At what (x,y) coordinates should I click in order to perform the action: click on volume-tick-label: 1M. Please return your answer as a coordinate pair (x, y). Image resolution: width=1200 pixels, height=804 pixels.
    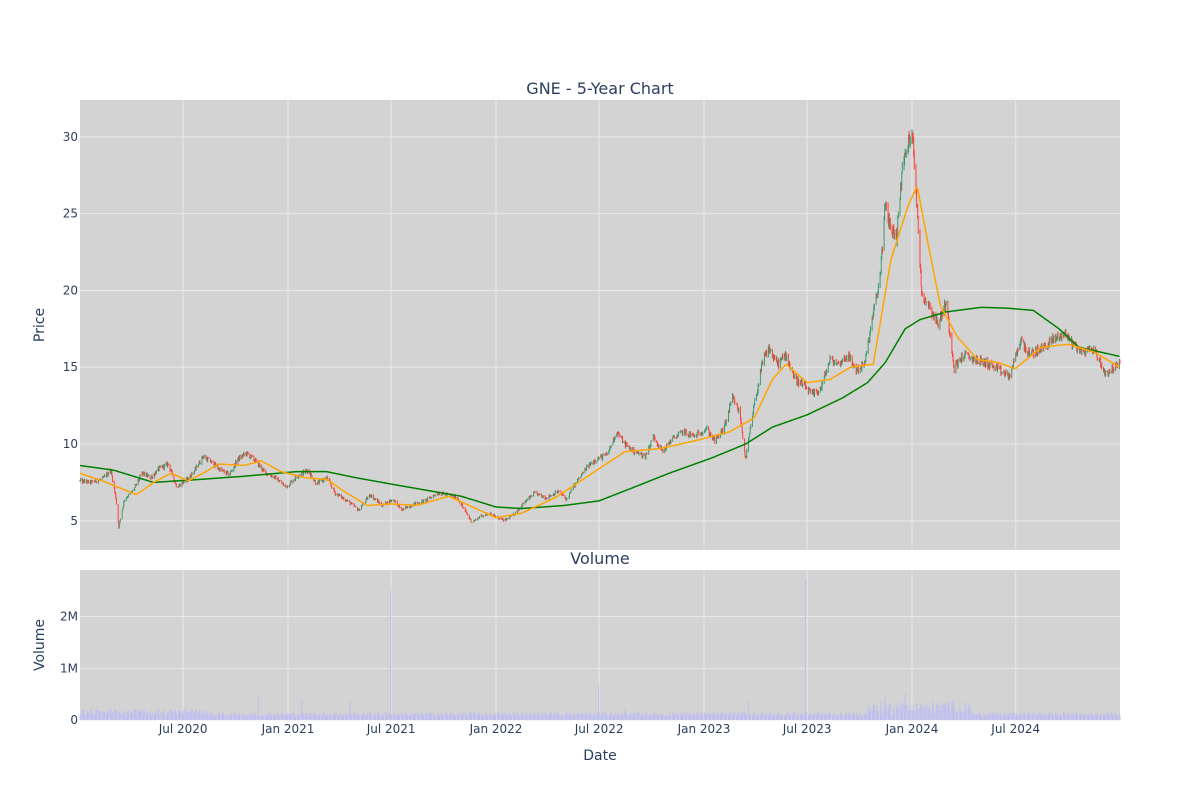
    Looking at the image, I should click on (69, 668).